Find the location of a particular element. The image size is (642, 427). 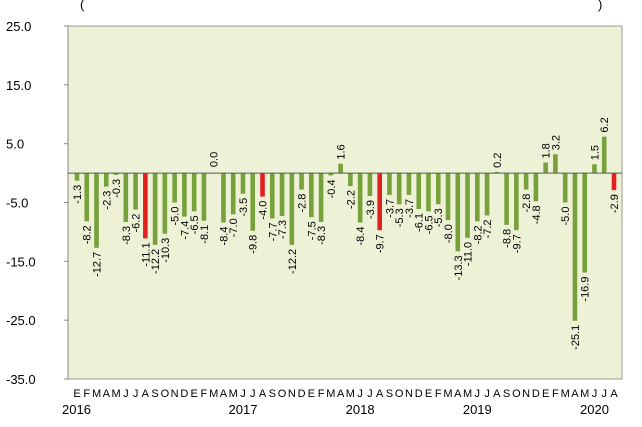

y-tick-label: 15.0 is located at coordinates (18, 85).